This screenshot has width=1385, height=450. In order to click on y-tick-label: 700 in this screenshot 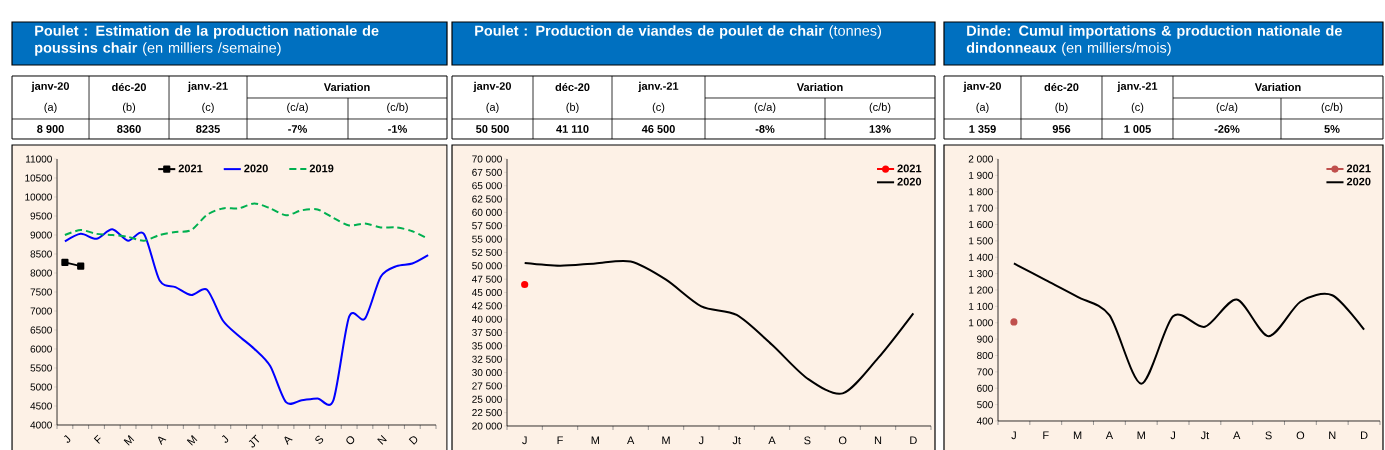, I will do `click(985, 372)`.